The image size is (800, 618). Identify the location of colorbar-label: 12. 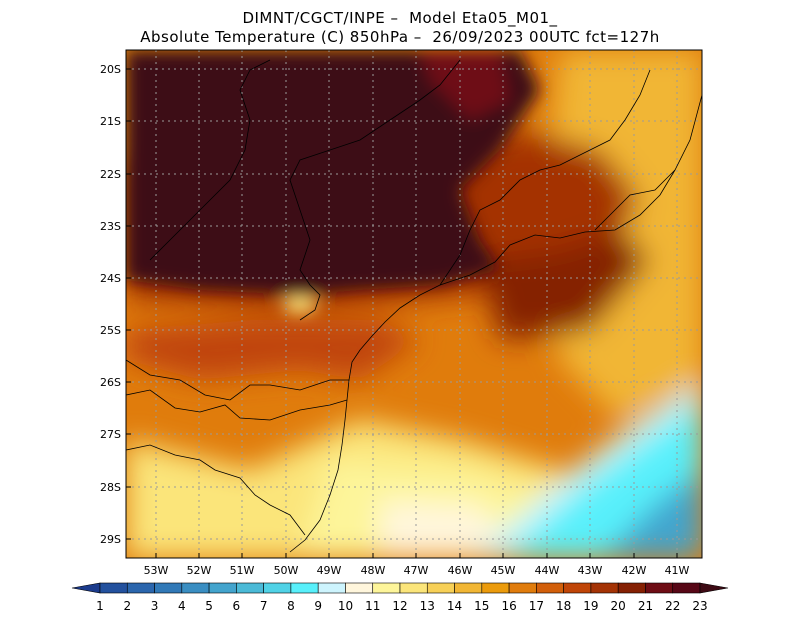
(399, 606).